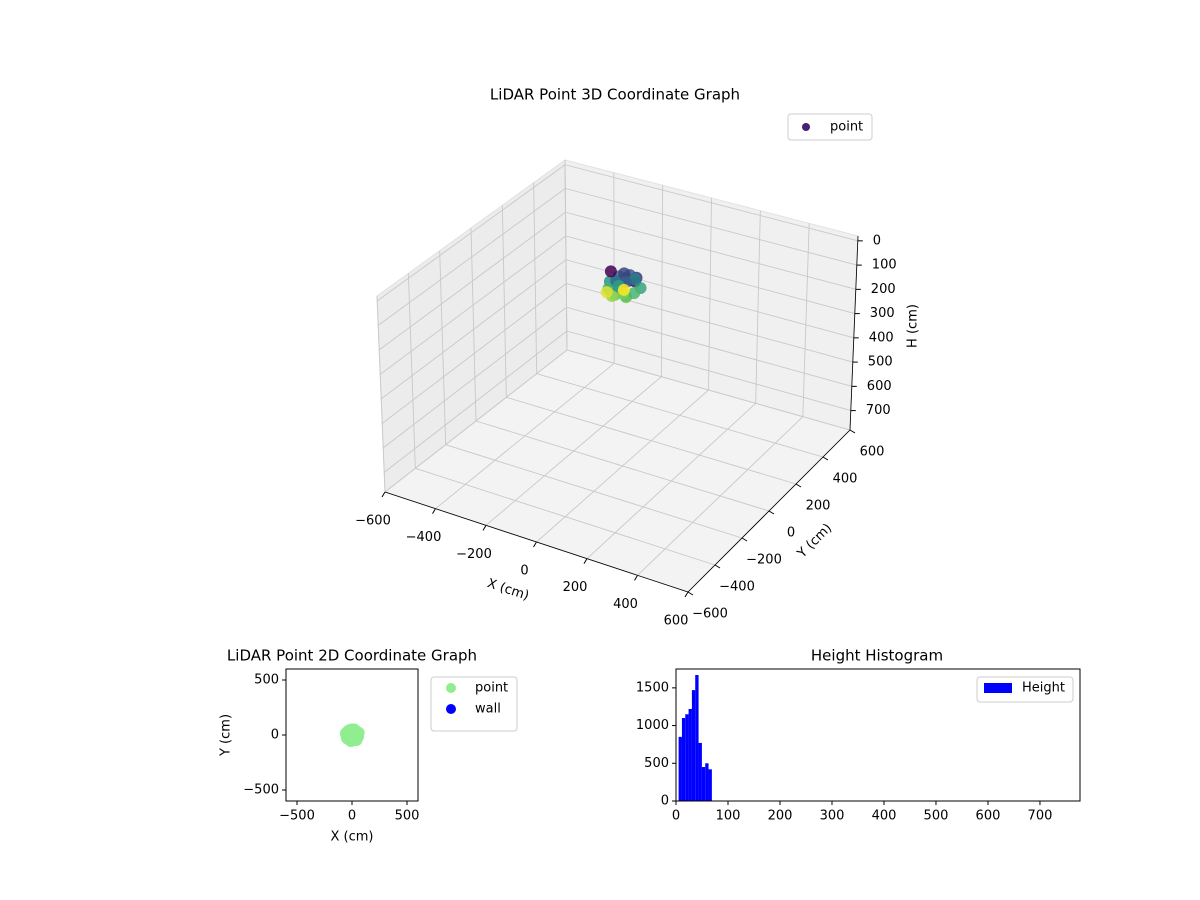  Describe the element at coordinates (656, 763) in the screenshot. I see `y-tick-label: 500` at that location.